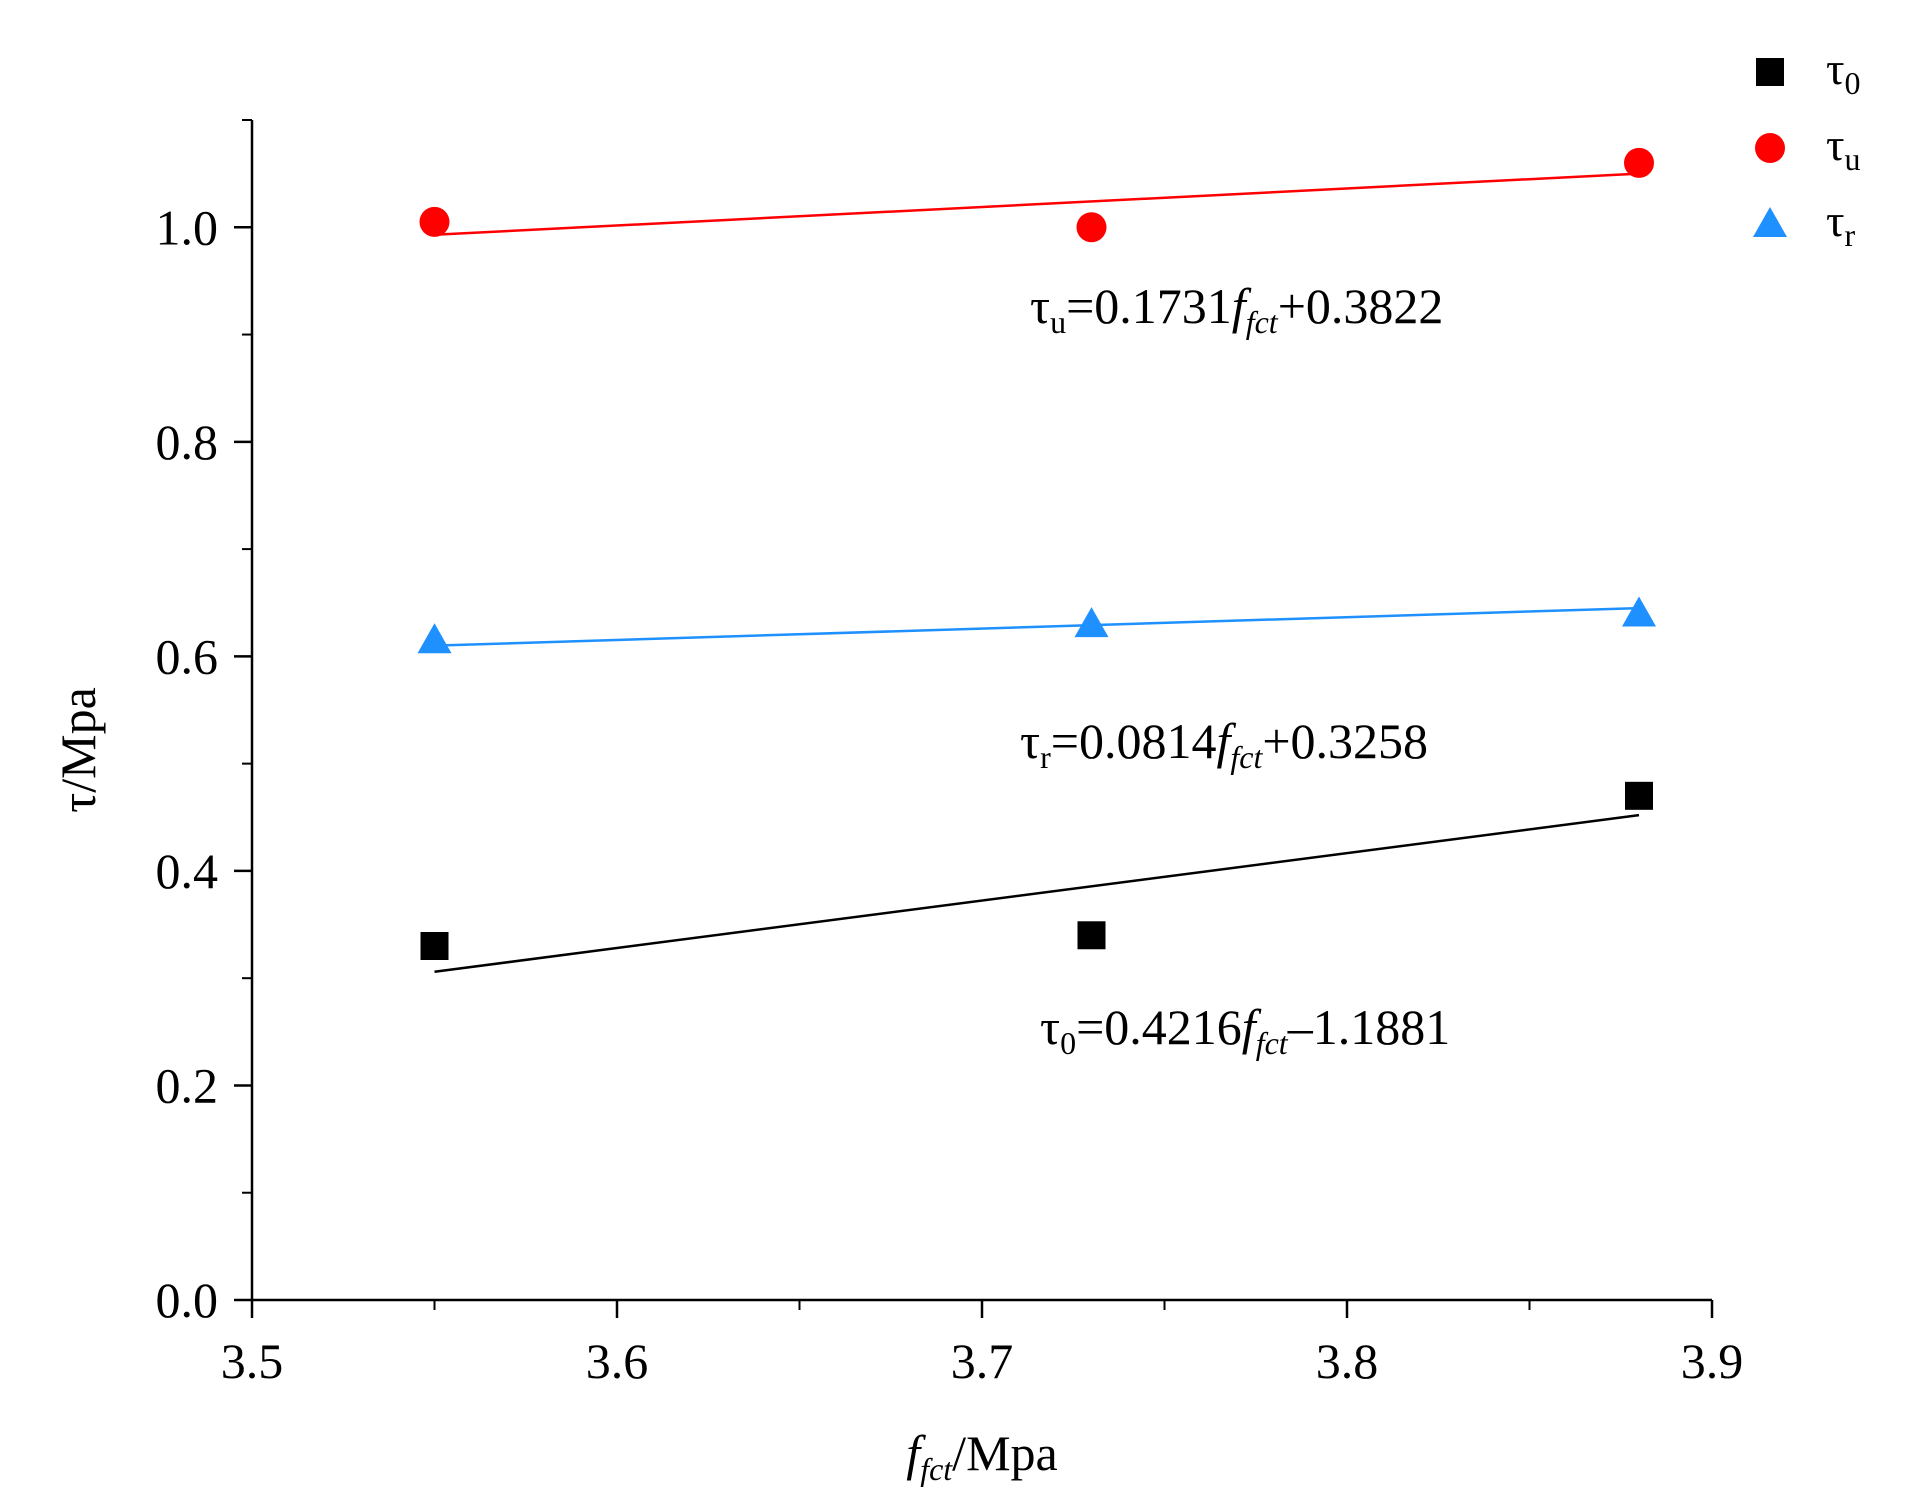 The height and width of the screenshot is (1488, 1920). Describe the element at coordinates (1037, 204) in the screenshot. I see `fit-line-tauu` at that location.